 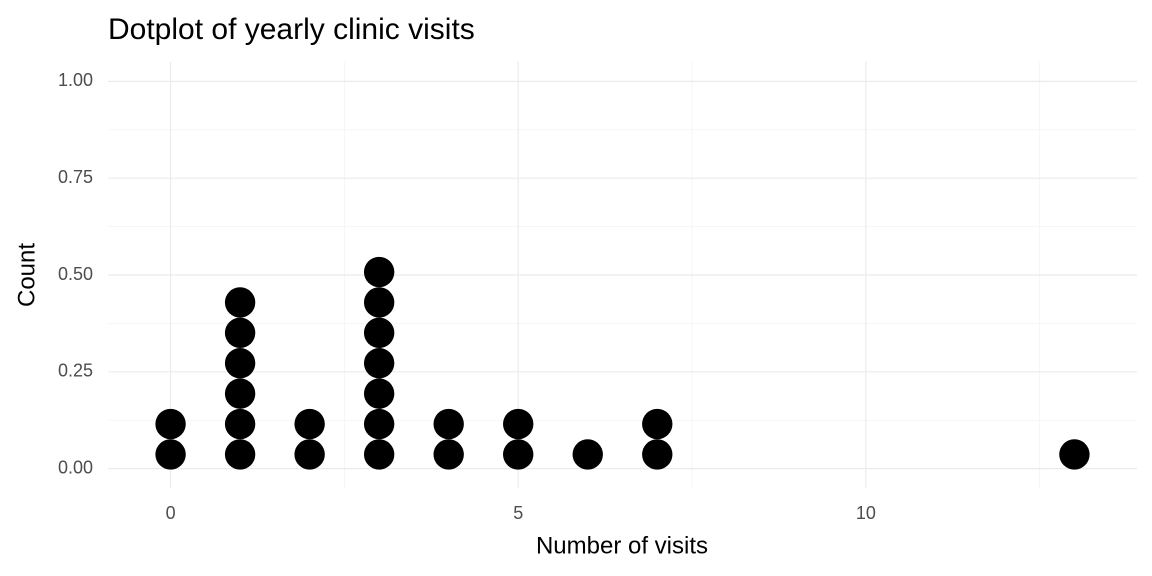 I want to click on y-tick-label: 0.50, so click(x=75, y=274).